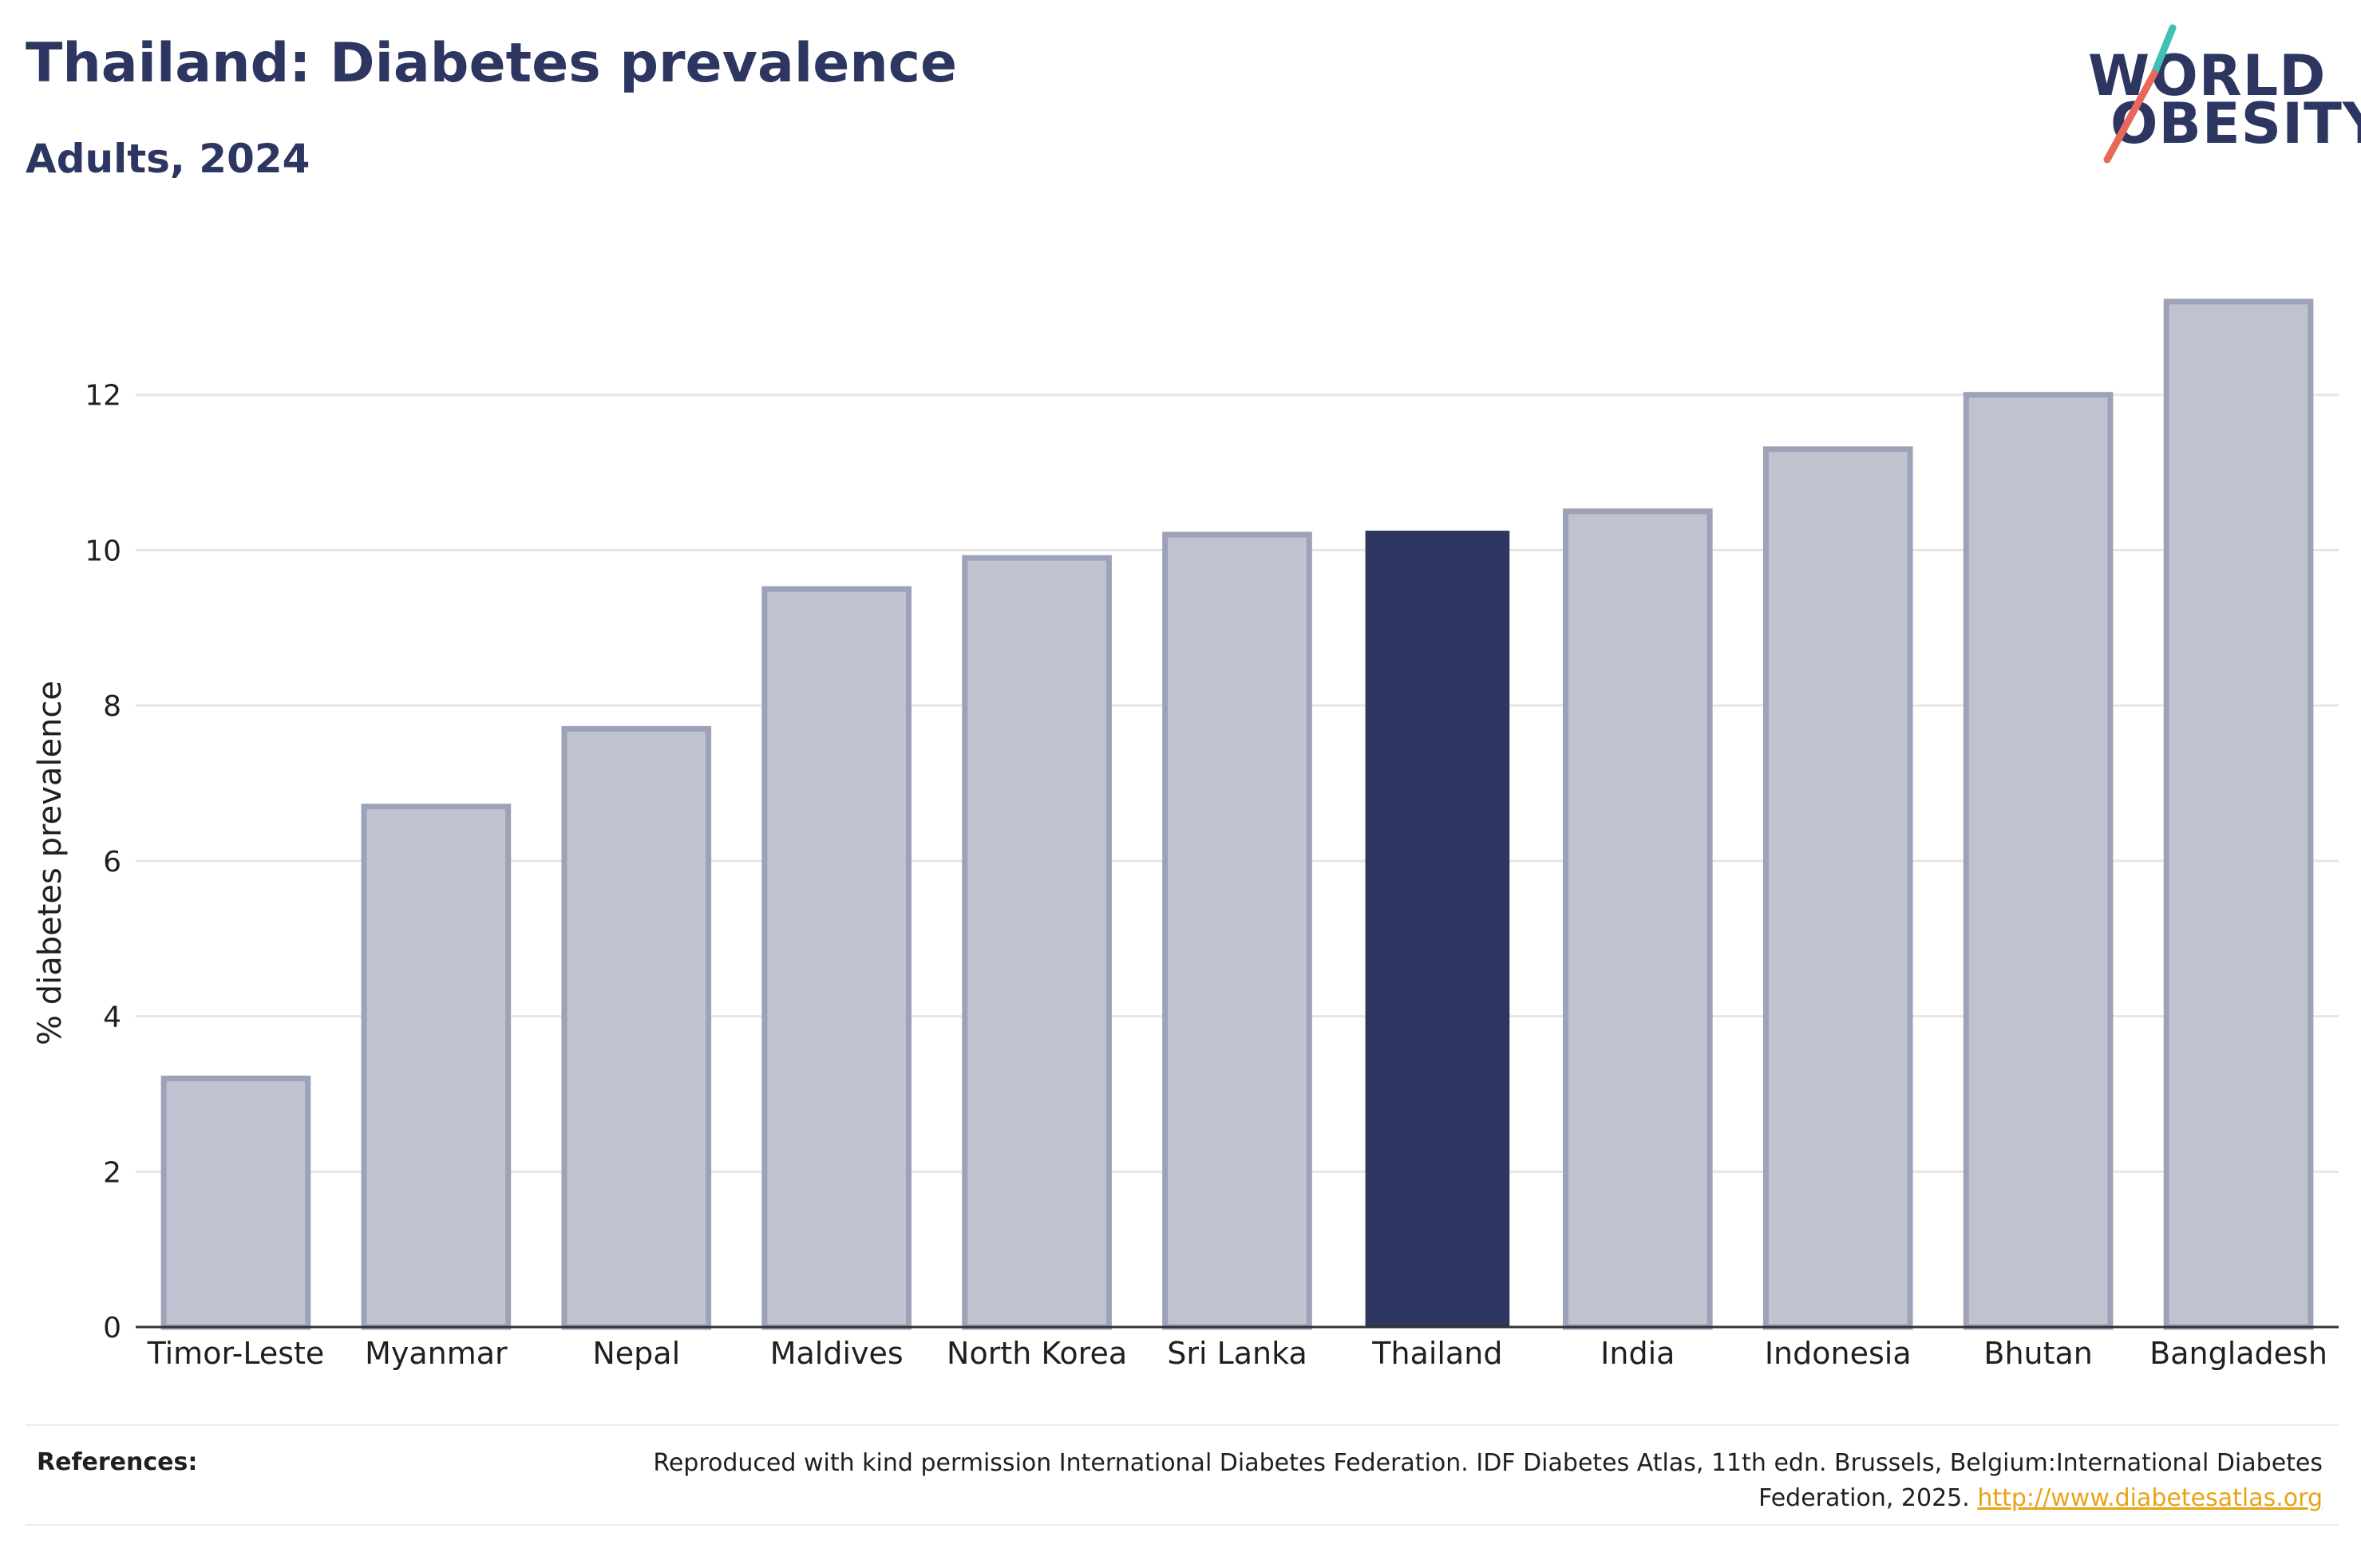 This screenshot has width=2361, height=1568. Describe the element at coordinates (50, 863) in the screenshot. I see `y-axis-label: % diabetes prevalence` at that location.